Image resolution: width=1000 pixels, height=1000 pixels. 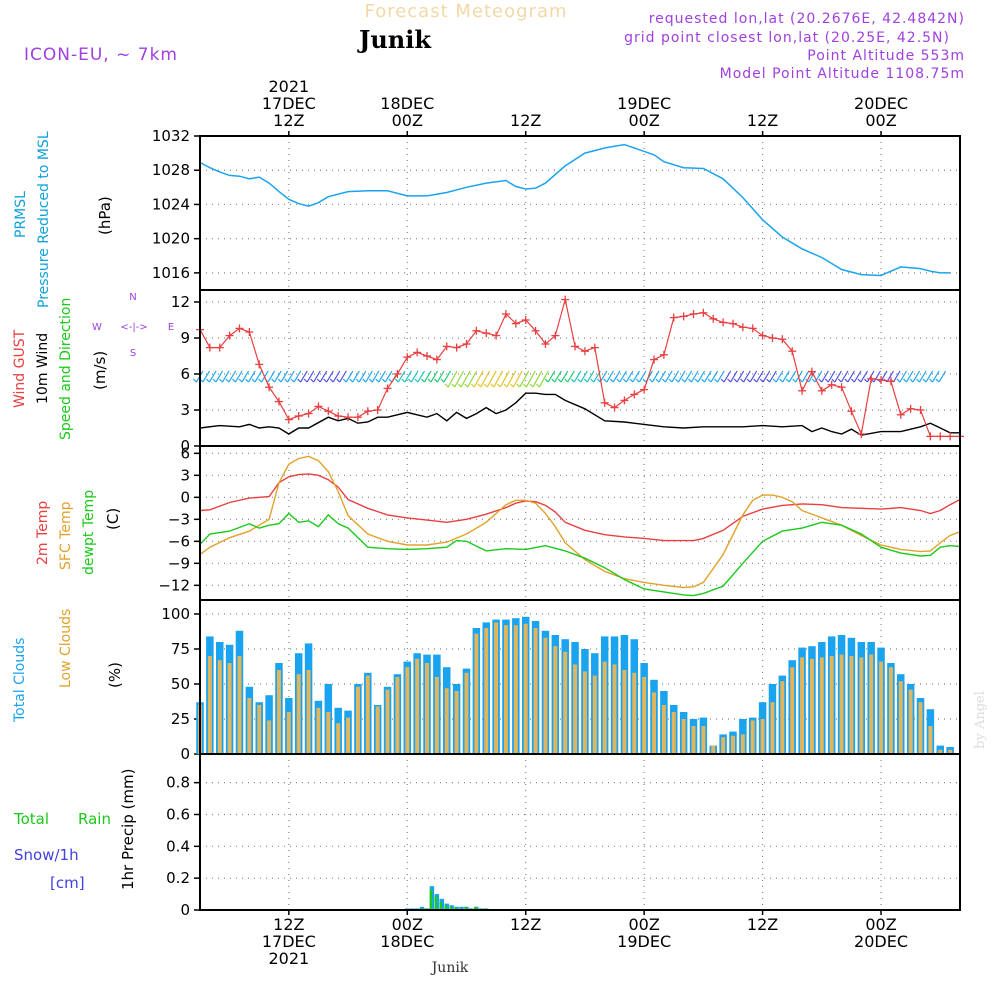 What do you see at coordinates (180, 719) in the screenshot?
I see `y-tick-label: 25` at bounding box center [180, 719].